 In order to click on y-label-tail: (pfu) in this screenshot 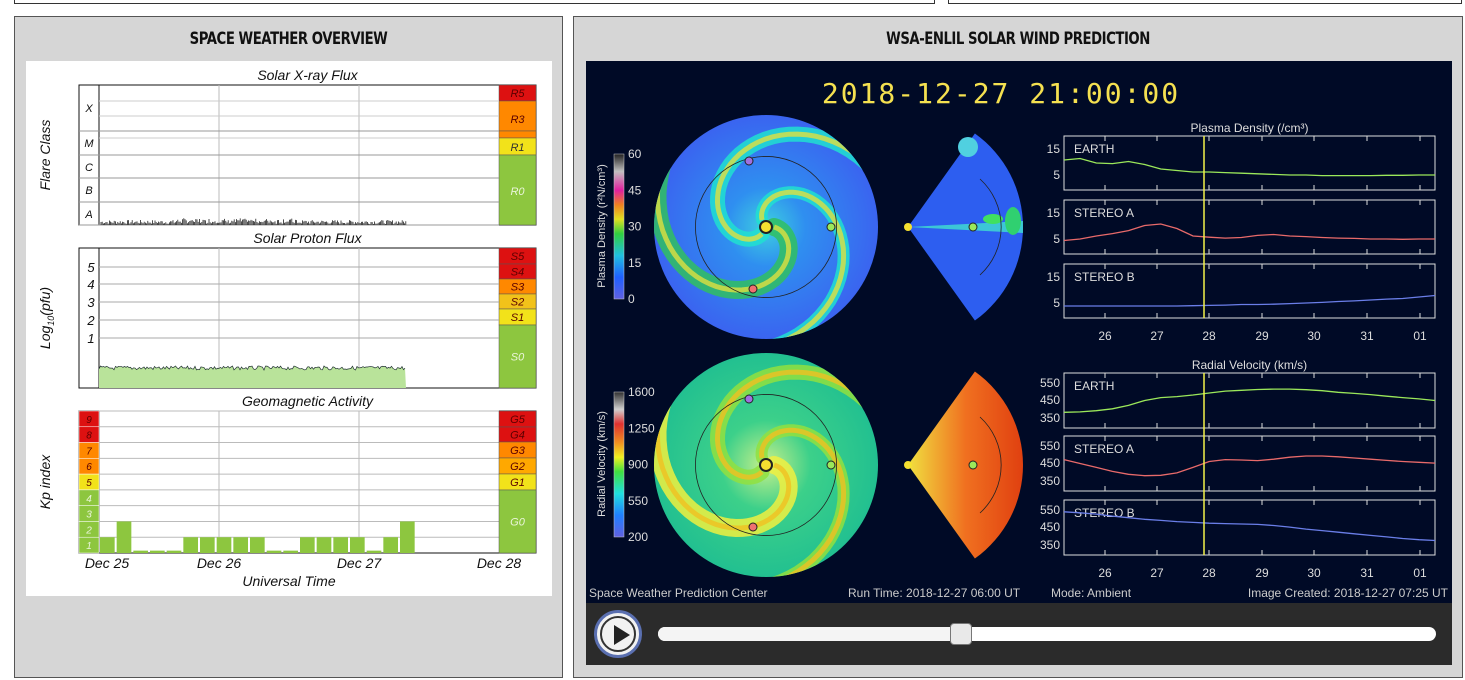, I will do `click(45, 301)`.